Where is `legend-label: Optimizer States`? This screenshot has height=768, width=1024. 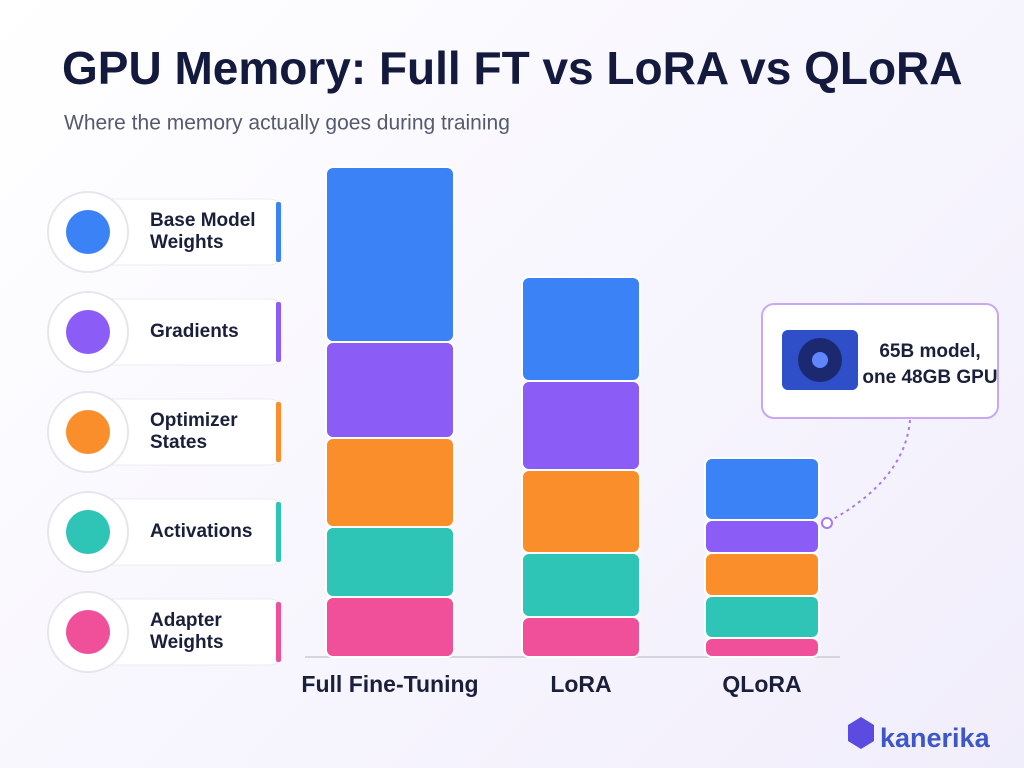
legend-label: Optimizer States is located at coordinates (194, 431).